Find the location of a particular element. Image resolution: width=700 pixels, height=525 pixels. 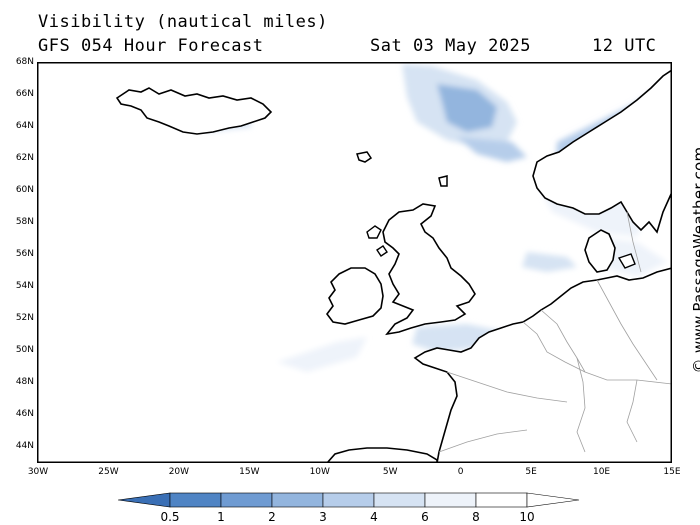

ireland-coast is located at coordinates (355, 296).